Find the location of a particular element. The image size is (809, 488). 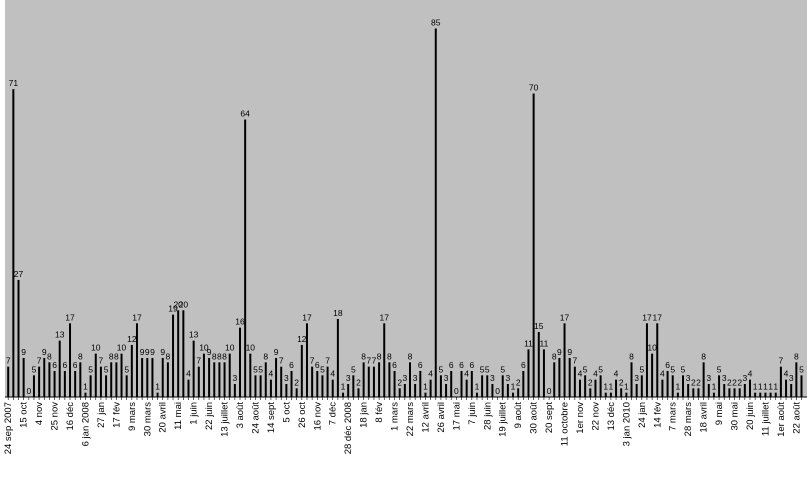

x-tick-label: 24 août is located at coordinates (255, 418).